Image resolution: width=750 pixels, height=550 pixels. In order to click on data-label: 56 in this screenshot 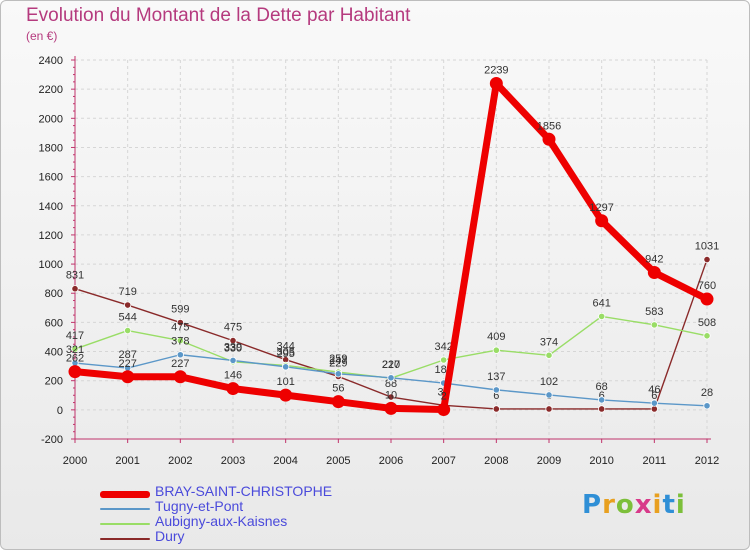, I will do `click(338, 389)`.